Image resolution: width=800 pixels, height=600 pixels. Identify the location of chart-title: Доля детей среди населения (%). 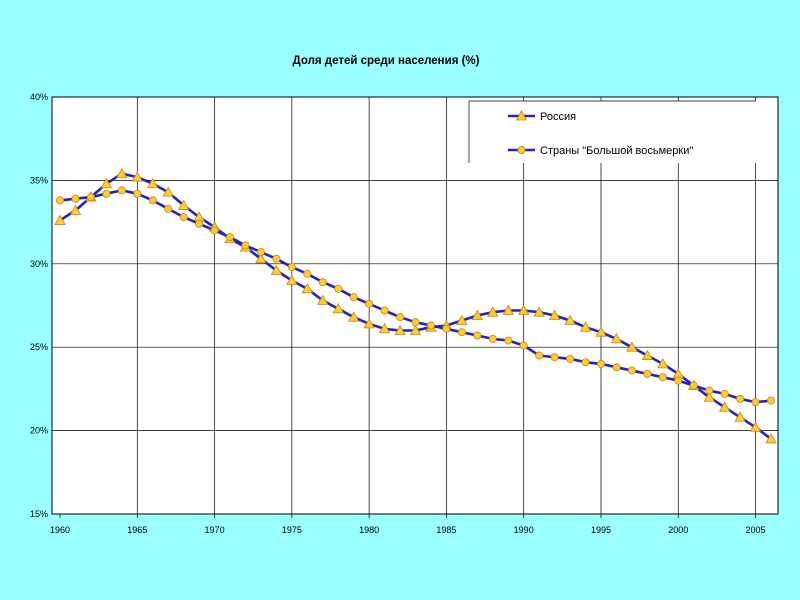
(386, 61).